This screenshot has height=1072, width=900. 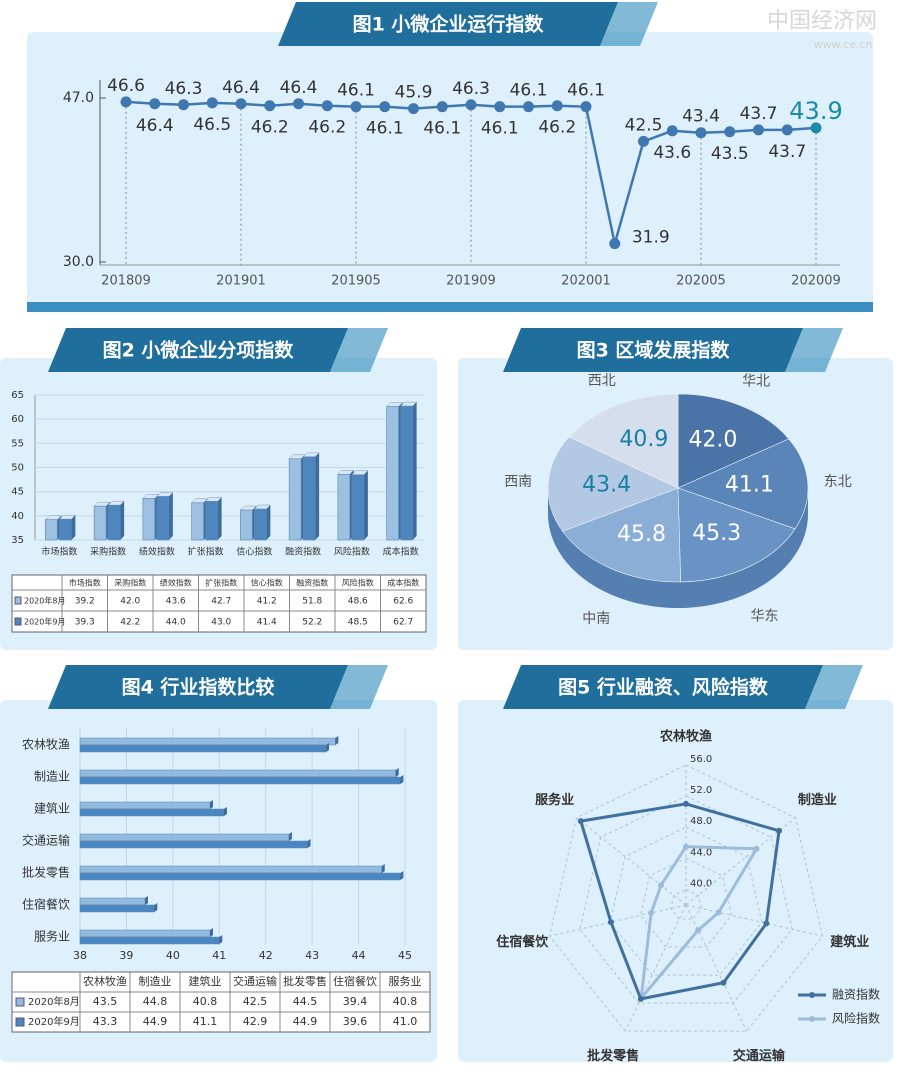 I want to click on category-label: 华东, so click(x=765, y=617).